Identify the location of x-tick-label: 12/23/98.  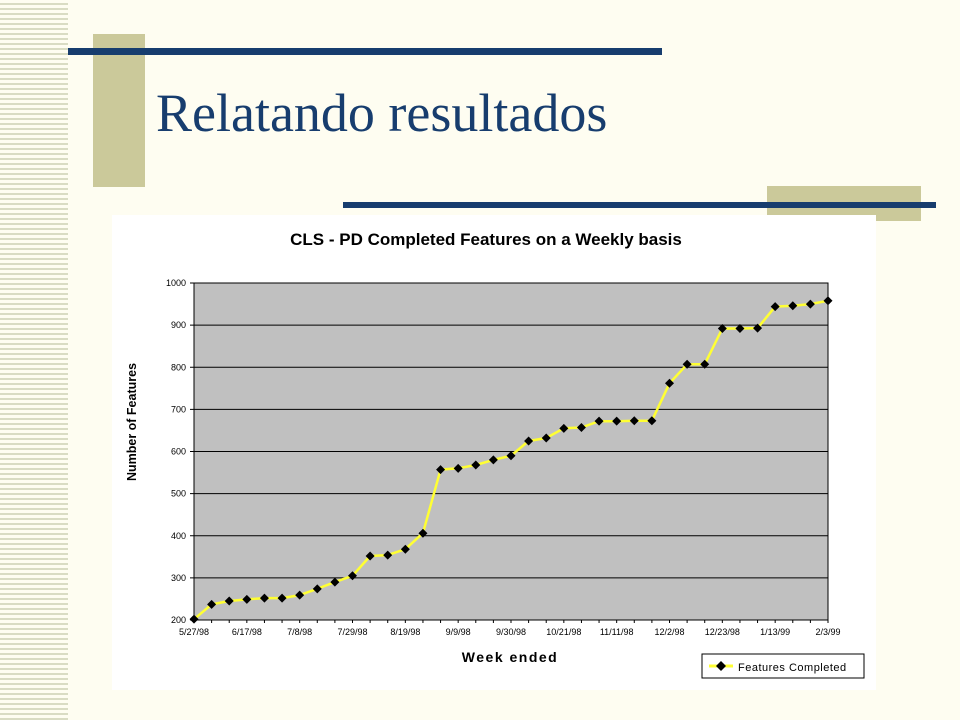
(722, 632).